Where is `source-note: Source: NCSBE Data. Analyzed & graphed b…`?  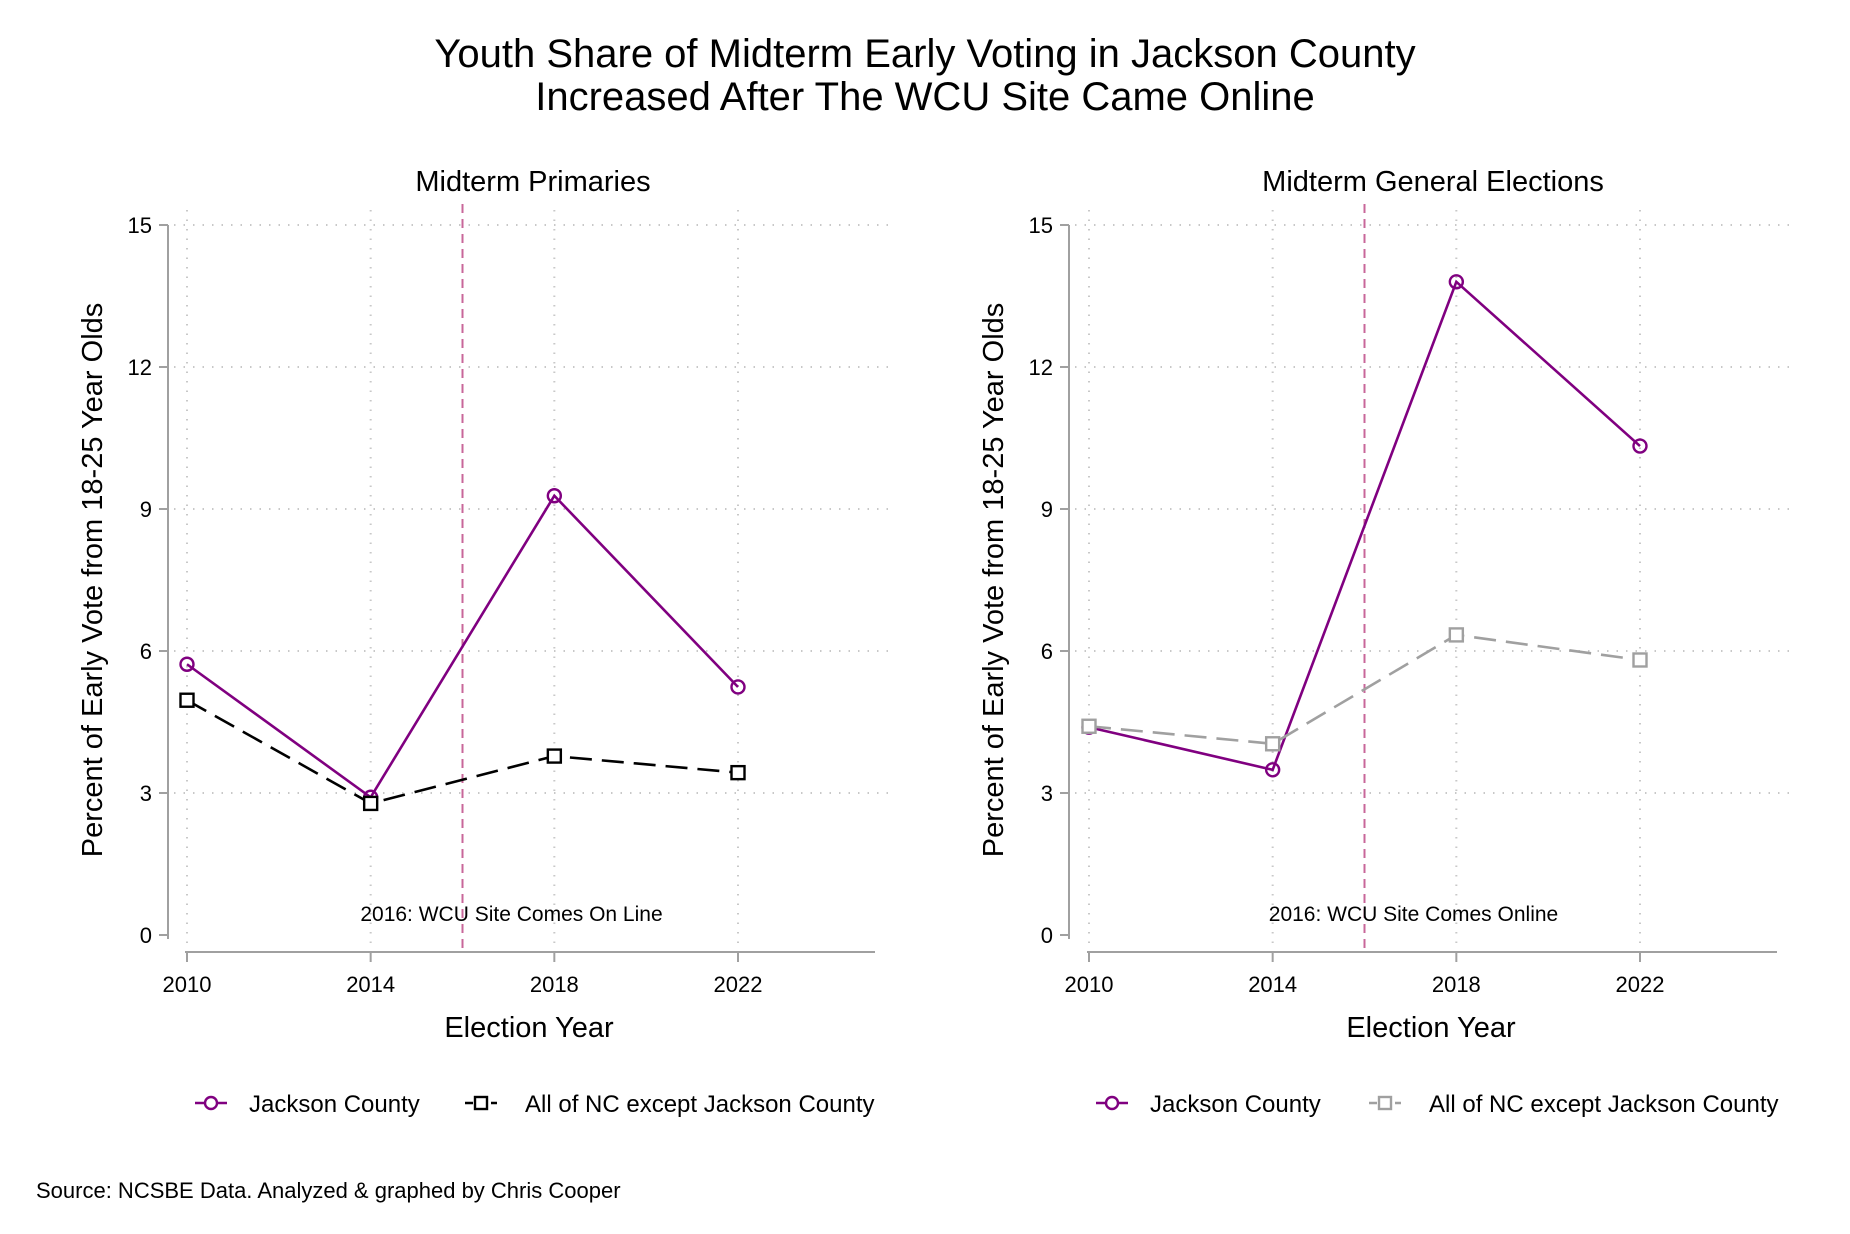 source-note: Source: NCSBE Data. Analyzed & graphed b… is located at coordinates (328, 1190).